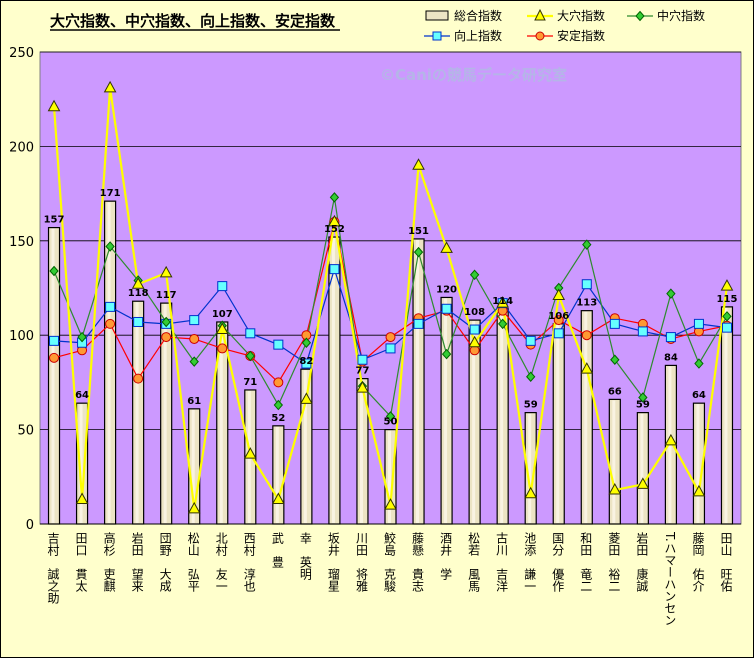 Image resolution: width=754 pixels, height=658 pixels. I want to click on bar-value-label: 66, so click(615, 391).